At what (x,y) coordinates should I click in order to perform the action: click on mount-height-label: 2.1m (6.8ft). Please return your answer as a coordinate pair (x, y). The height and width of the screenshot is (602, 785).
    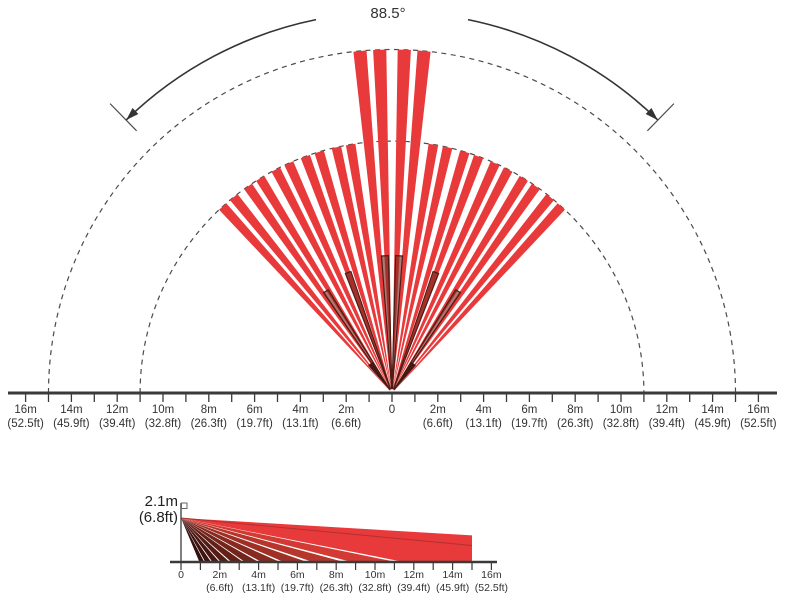
    Looking at the image, I should click on (158, 510).